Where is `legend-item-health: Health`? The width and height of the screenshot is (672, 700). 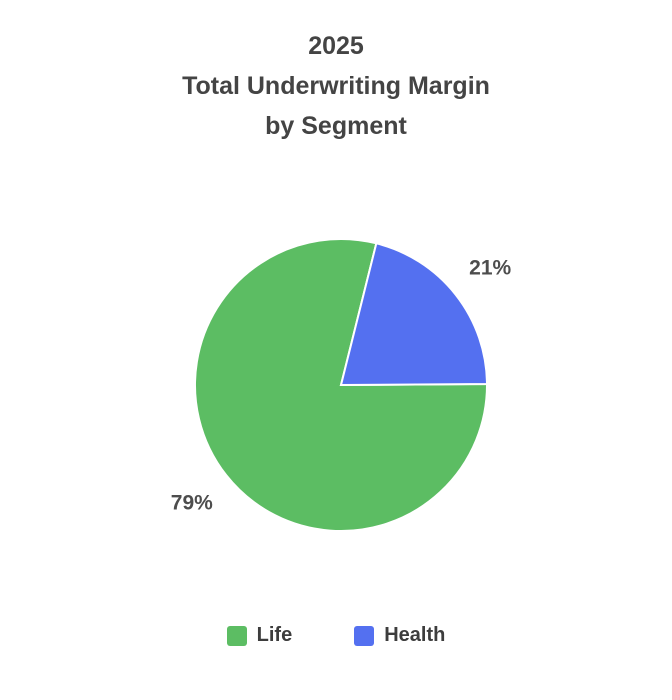 legend-item-health: Health is located at coordinates (399, 635).